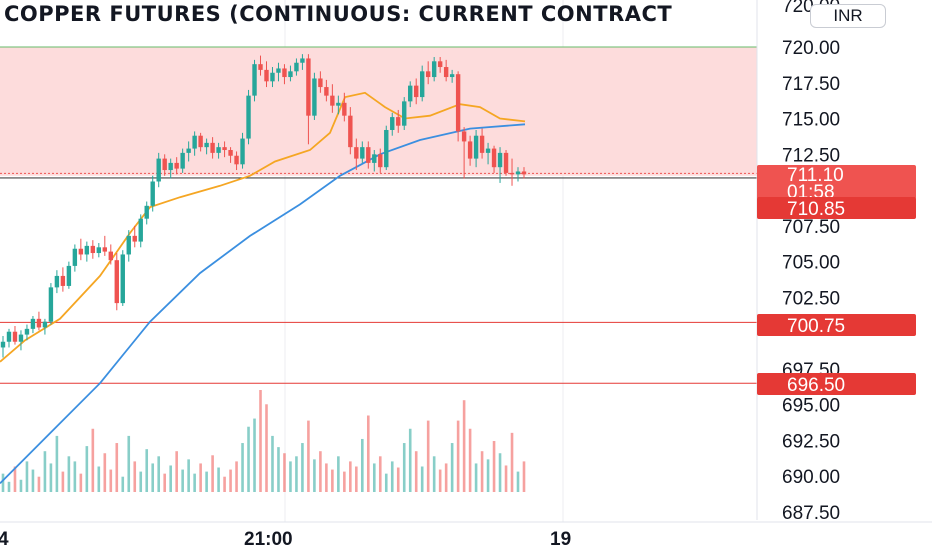 Image resolution: width=932 pixels, height=550 pixels. I want to click on price-tick: 687.50, so click(811, 513).